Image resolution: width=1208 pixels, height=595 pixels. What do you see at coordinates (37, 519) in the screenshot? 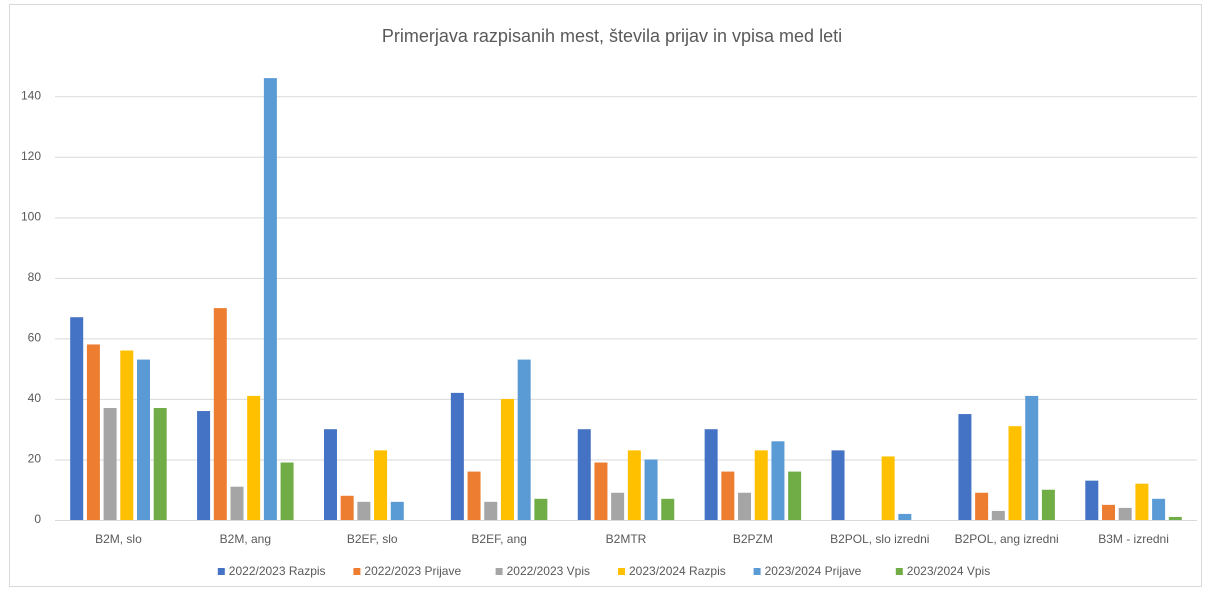
I see `y-tick-label: 0` at bounding box center [37, 519].